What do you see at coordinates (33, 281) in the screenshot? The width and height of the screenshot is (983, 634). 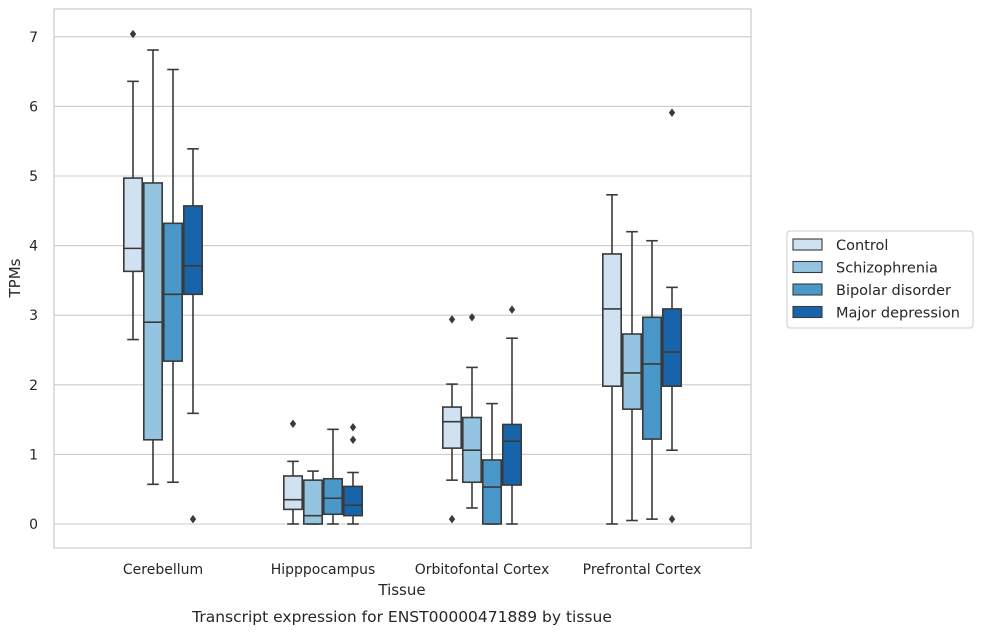 I see `y-axis-ticks: 0 1 2 3 4 5 6 7` at bounding box center [33, 281].